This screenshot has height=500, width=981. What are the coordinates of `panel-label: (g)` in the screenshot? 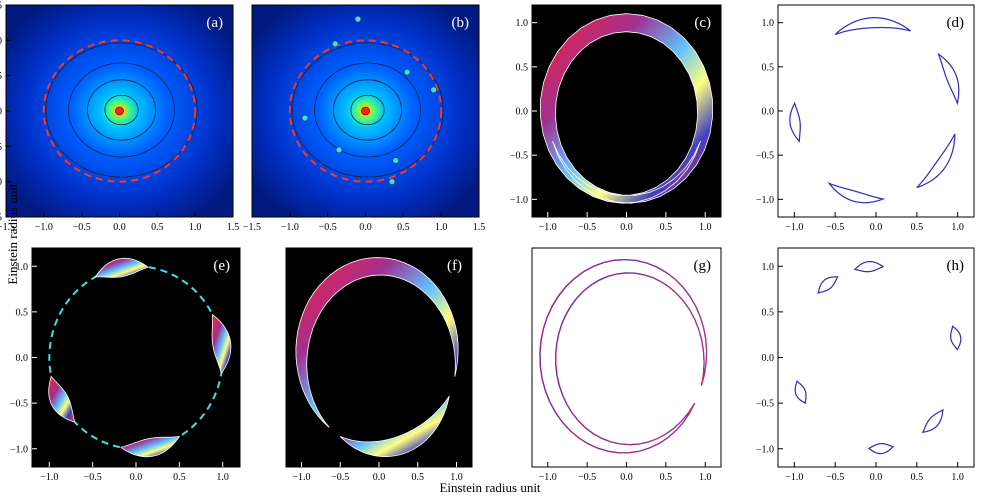 It's located at (703, 266).